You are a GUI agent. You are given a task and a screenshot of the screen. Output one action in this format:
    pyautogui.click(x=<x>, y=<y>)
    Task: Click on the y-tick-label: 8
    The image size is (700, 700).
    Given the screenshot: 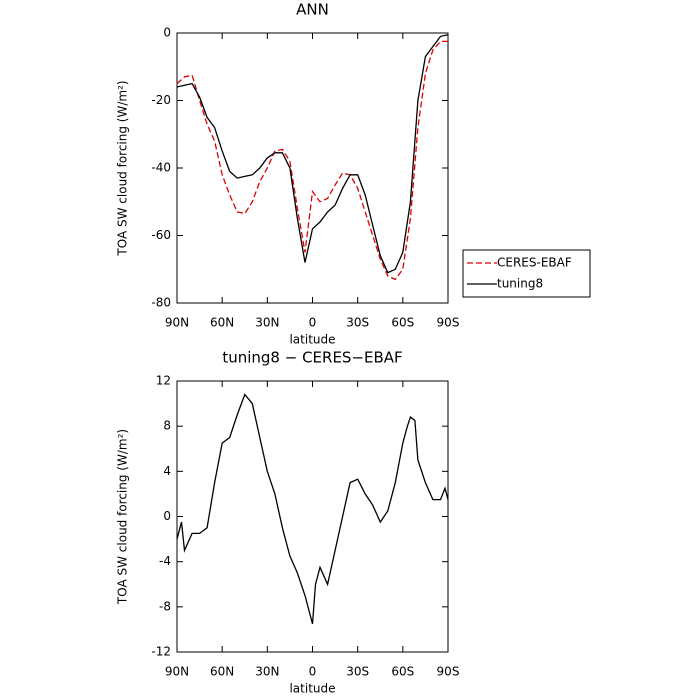 What is the action you would take?
    pyautogui.click(x=167, y=426)
    